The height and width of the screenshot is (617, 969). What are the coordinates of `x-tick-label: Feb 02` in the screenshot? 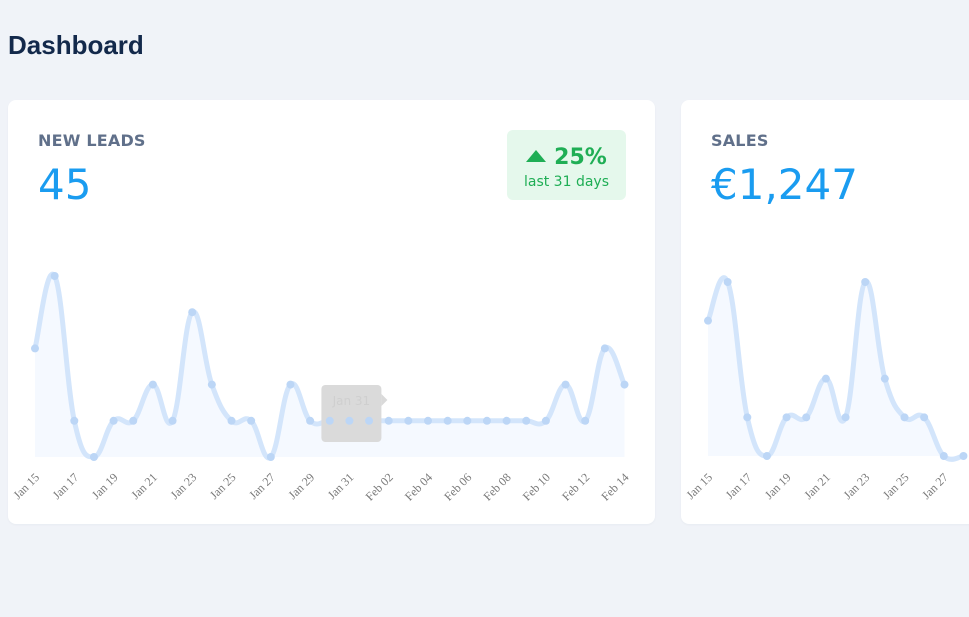 It's located at (379, 486).